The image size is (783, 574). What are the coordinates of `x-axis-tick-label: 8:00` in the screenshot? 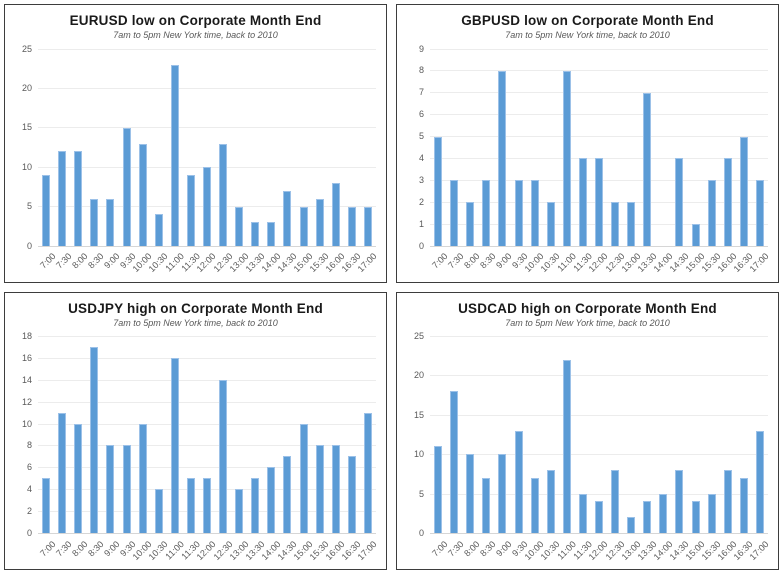 It's located at (471, 261).